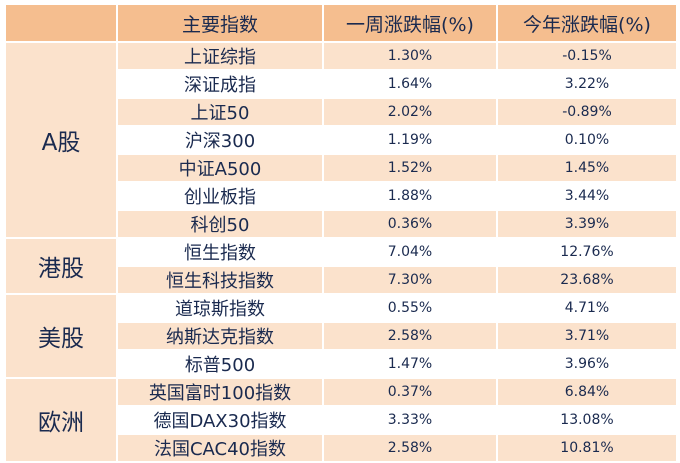 This screenshot has height=463, width=680. I want to click on week-change-cell: 1.30%, so click(410, 56).